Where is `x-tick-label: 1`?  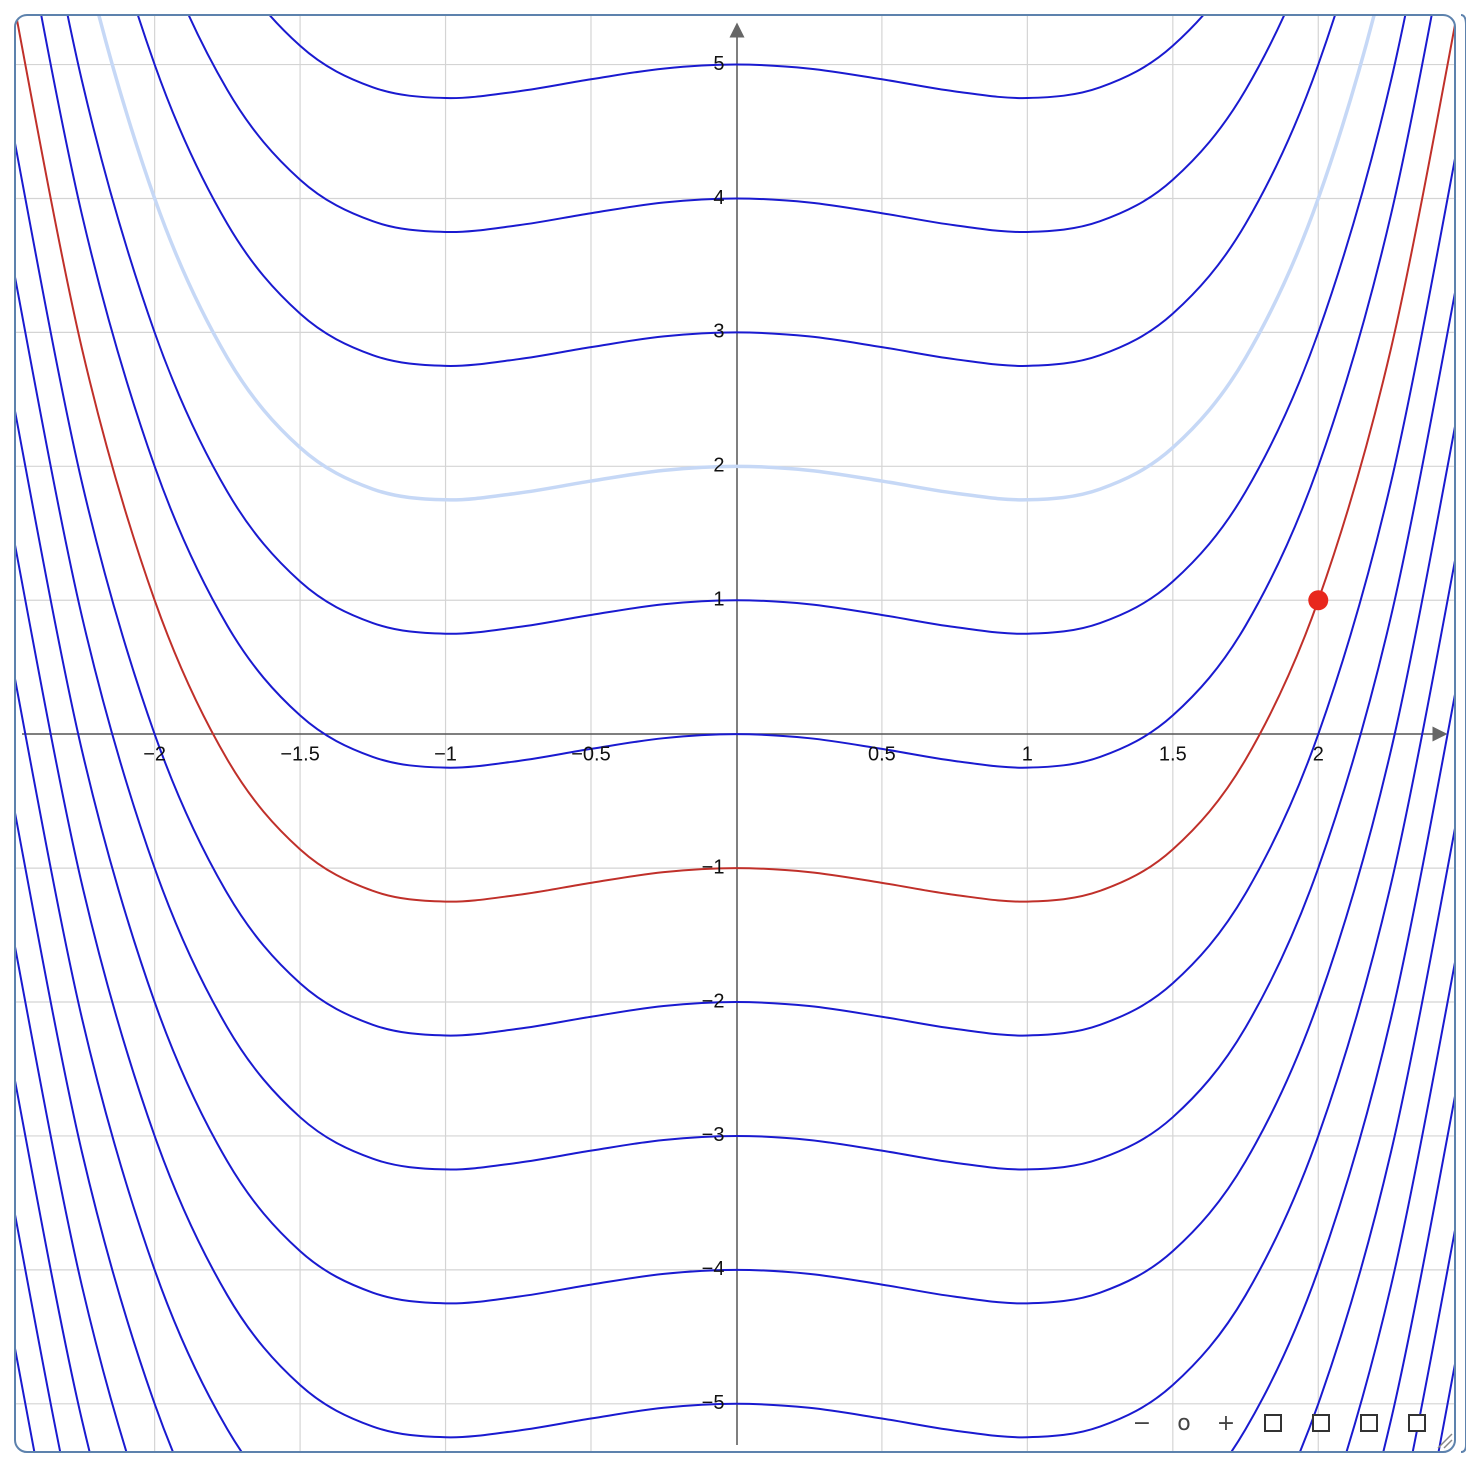 x-tick-label: 1 is located at coordinates (1027, 754).